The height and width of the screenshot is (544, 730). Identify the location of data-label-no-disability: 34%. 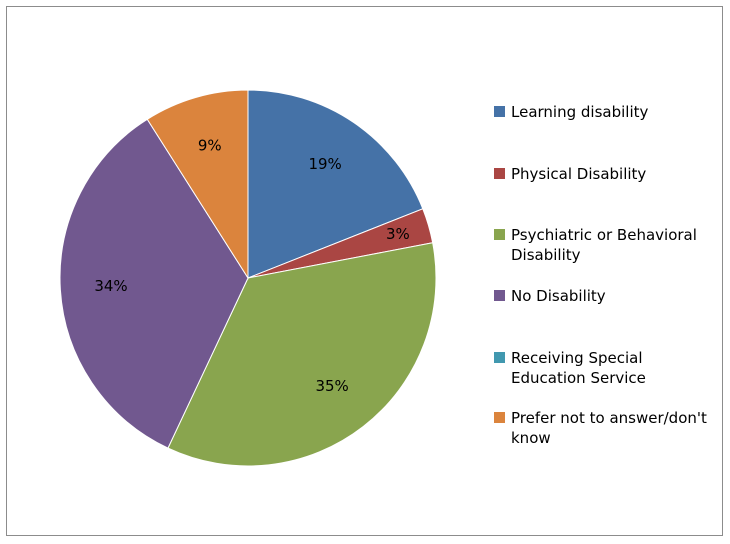
(110, 286).